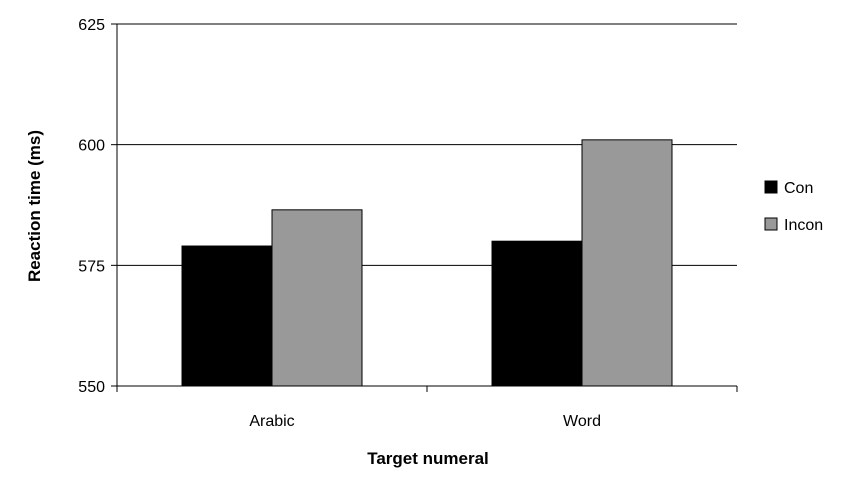 The width and height of the screenshot is (841, 477). Describe the element at coordinates (798, 188) in the screenshot. I see `legend-label: Con` at that location.